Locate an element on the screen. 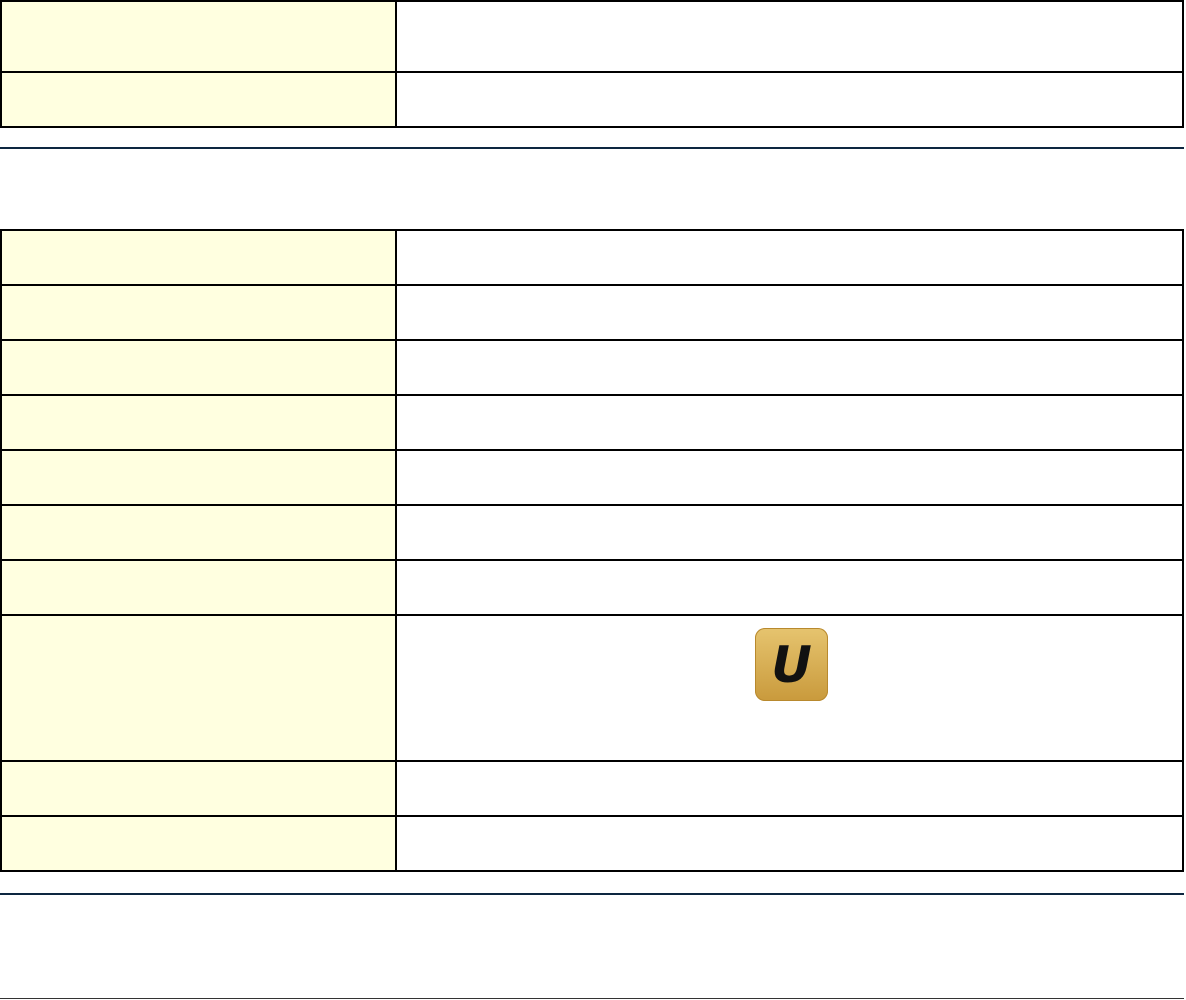  footer-divider is located at coordinates (592, 998).